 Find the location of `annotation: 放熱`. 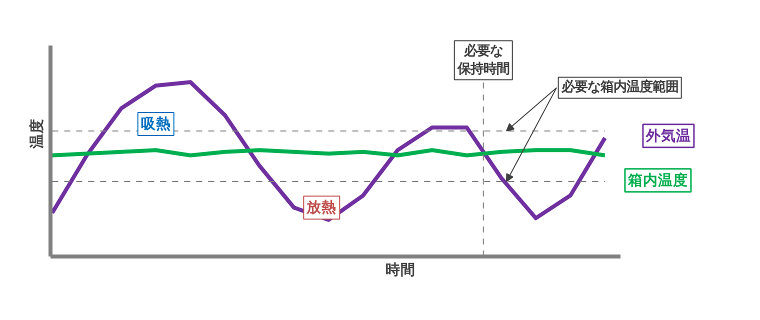

annotation: 放熱 is located at coordinates (321, 207).